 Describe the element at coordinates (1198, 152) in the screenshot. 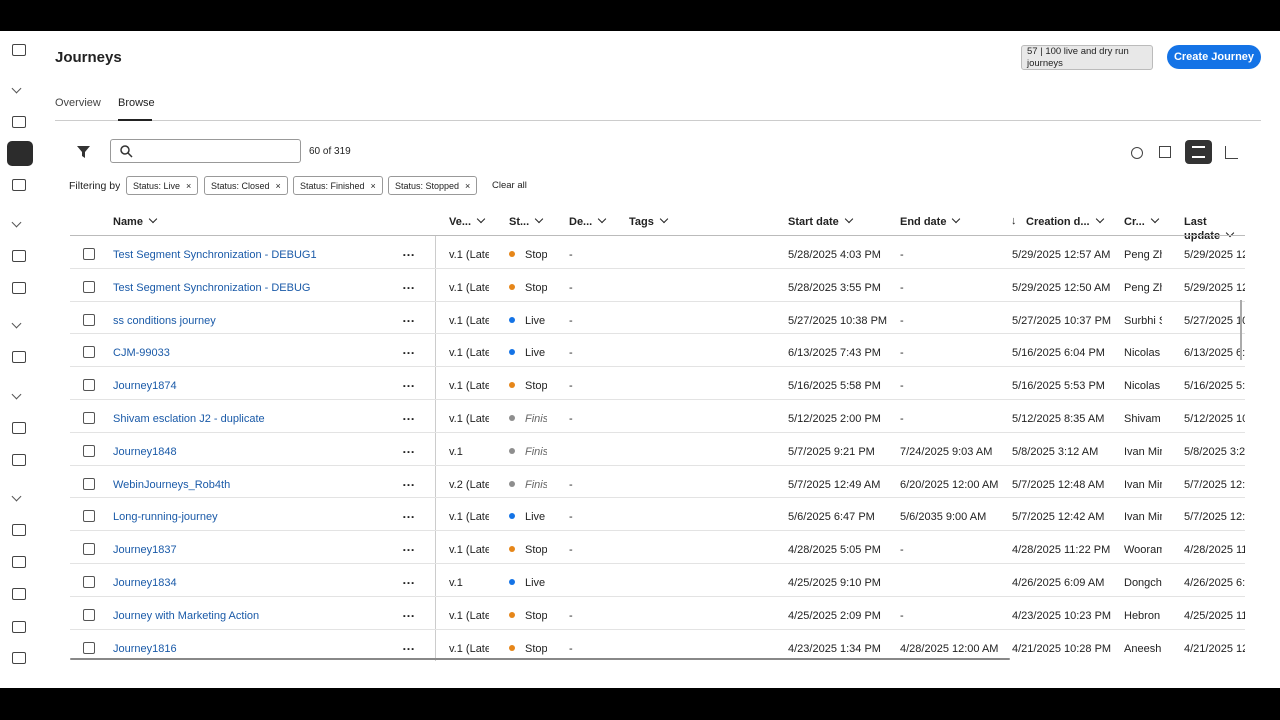

I see `list-view-button` at that location.